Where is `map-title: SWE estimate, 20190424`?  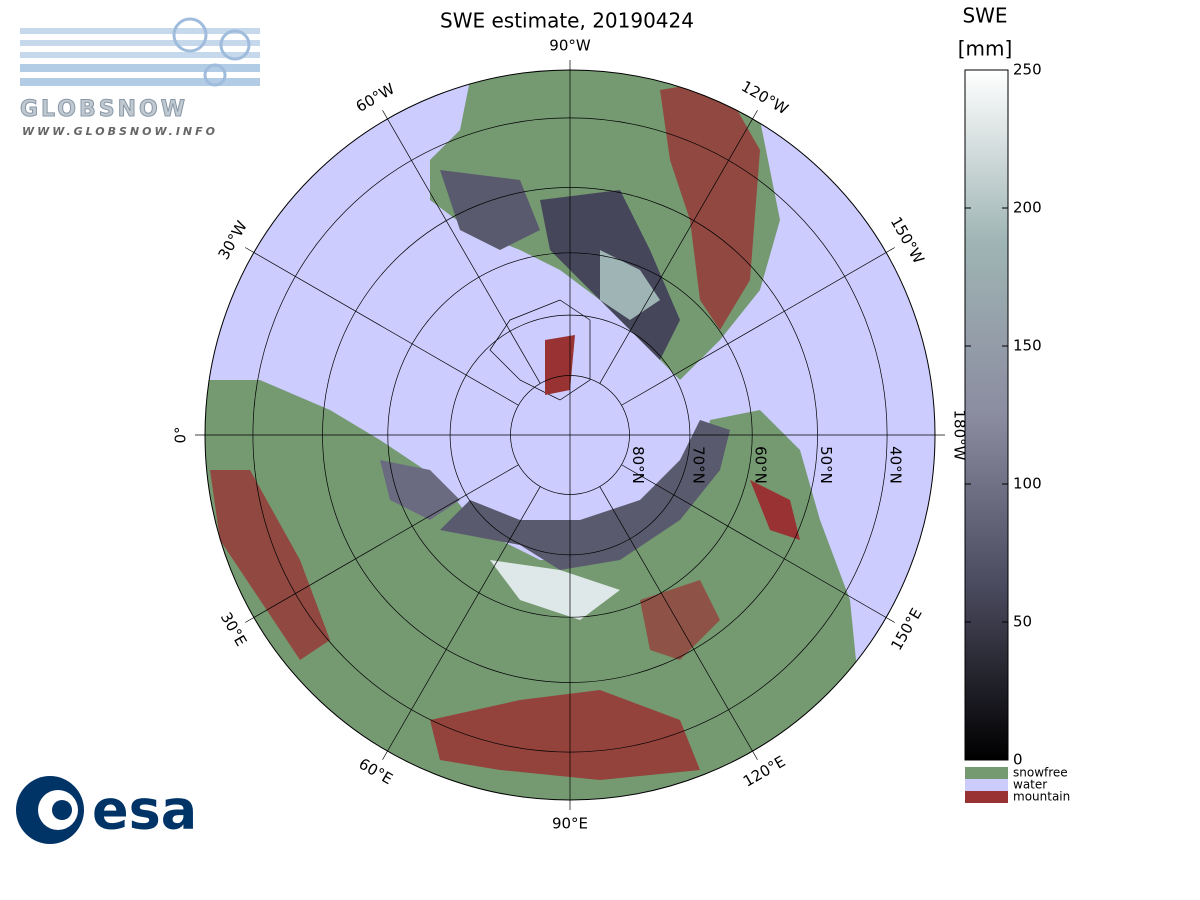
map-title: SWE estimate, 20190424 is located at coordinates (567, 21).